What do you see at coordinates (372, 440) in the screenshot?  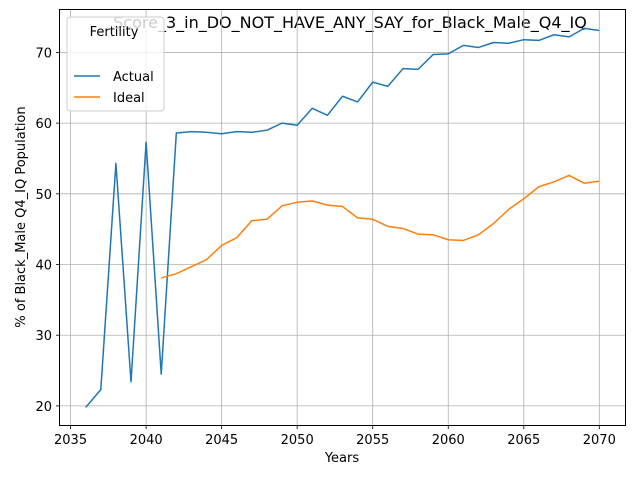 I see `x-tick-label: 2055` at bounding box center [372, 440].